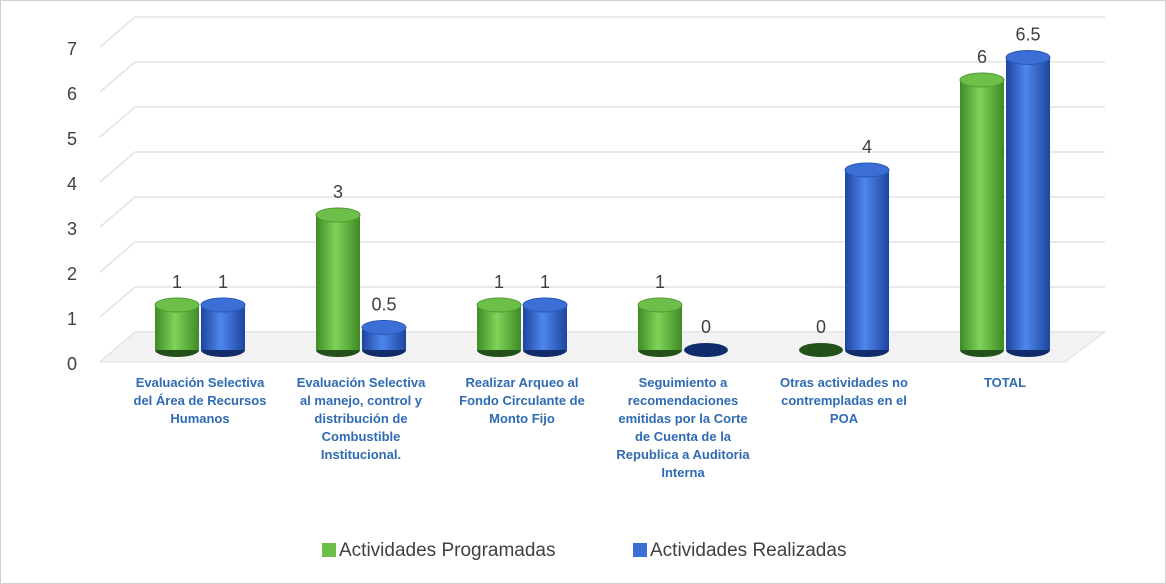 The image size is (1166, 584). Describe the element at coordinates (447, 550) in the screenshot. I see `legend-label: Actividades Programadas` at that location.